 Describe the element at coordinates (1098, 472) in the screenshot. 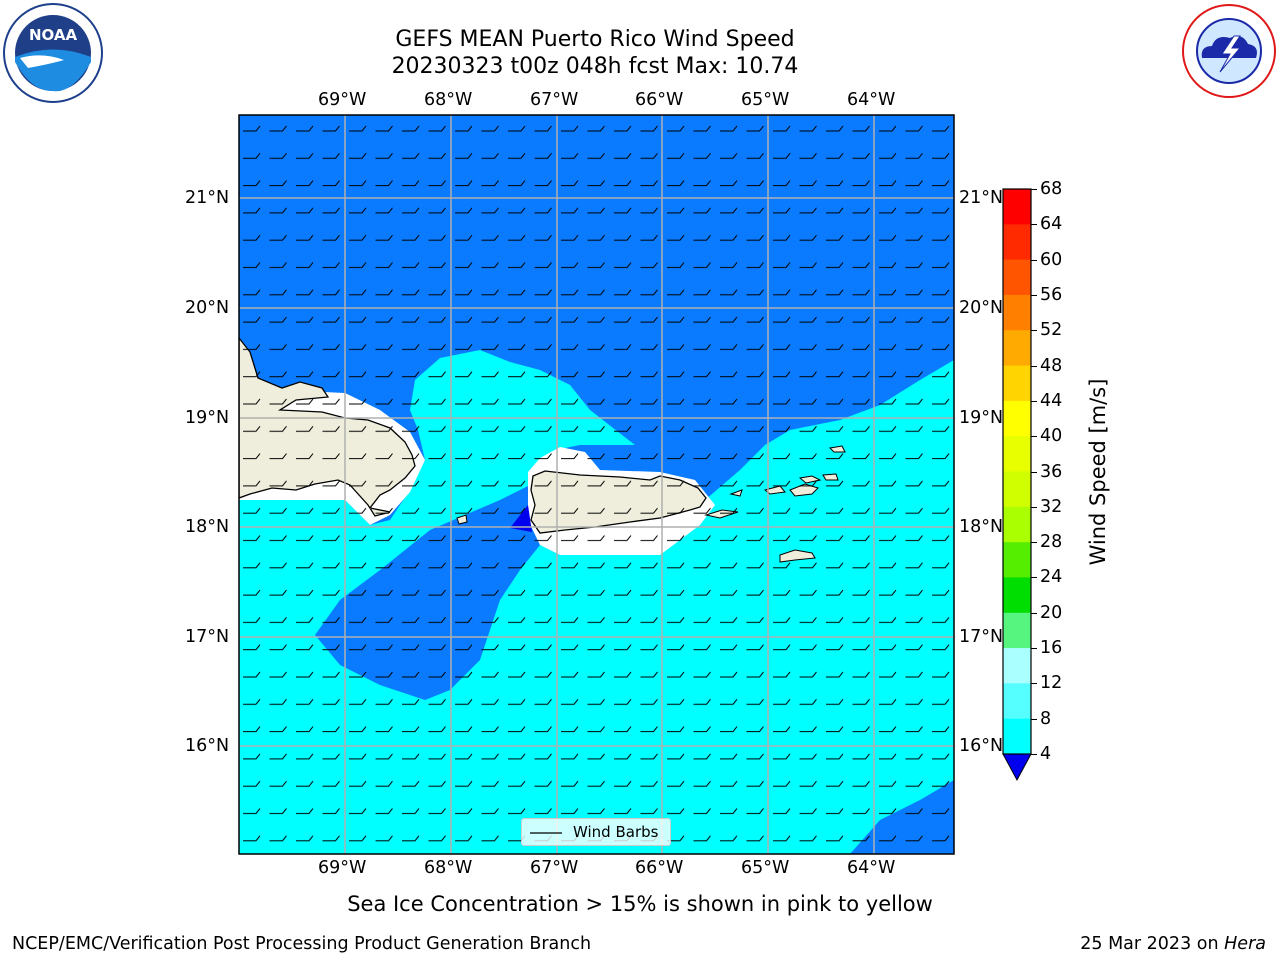

I see `colorbar-label: Wind Speed [m/s]` at that location.